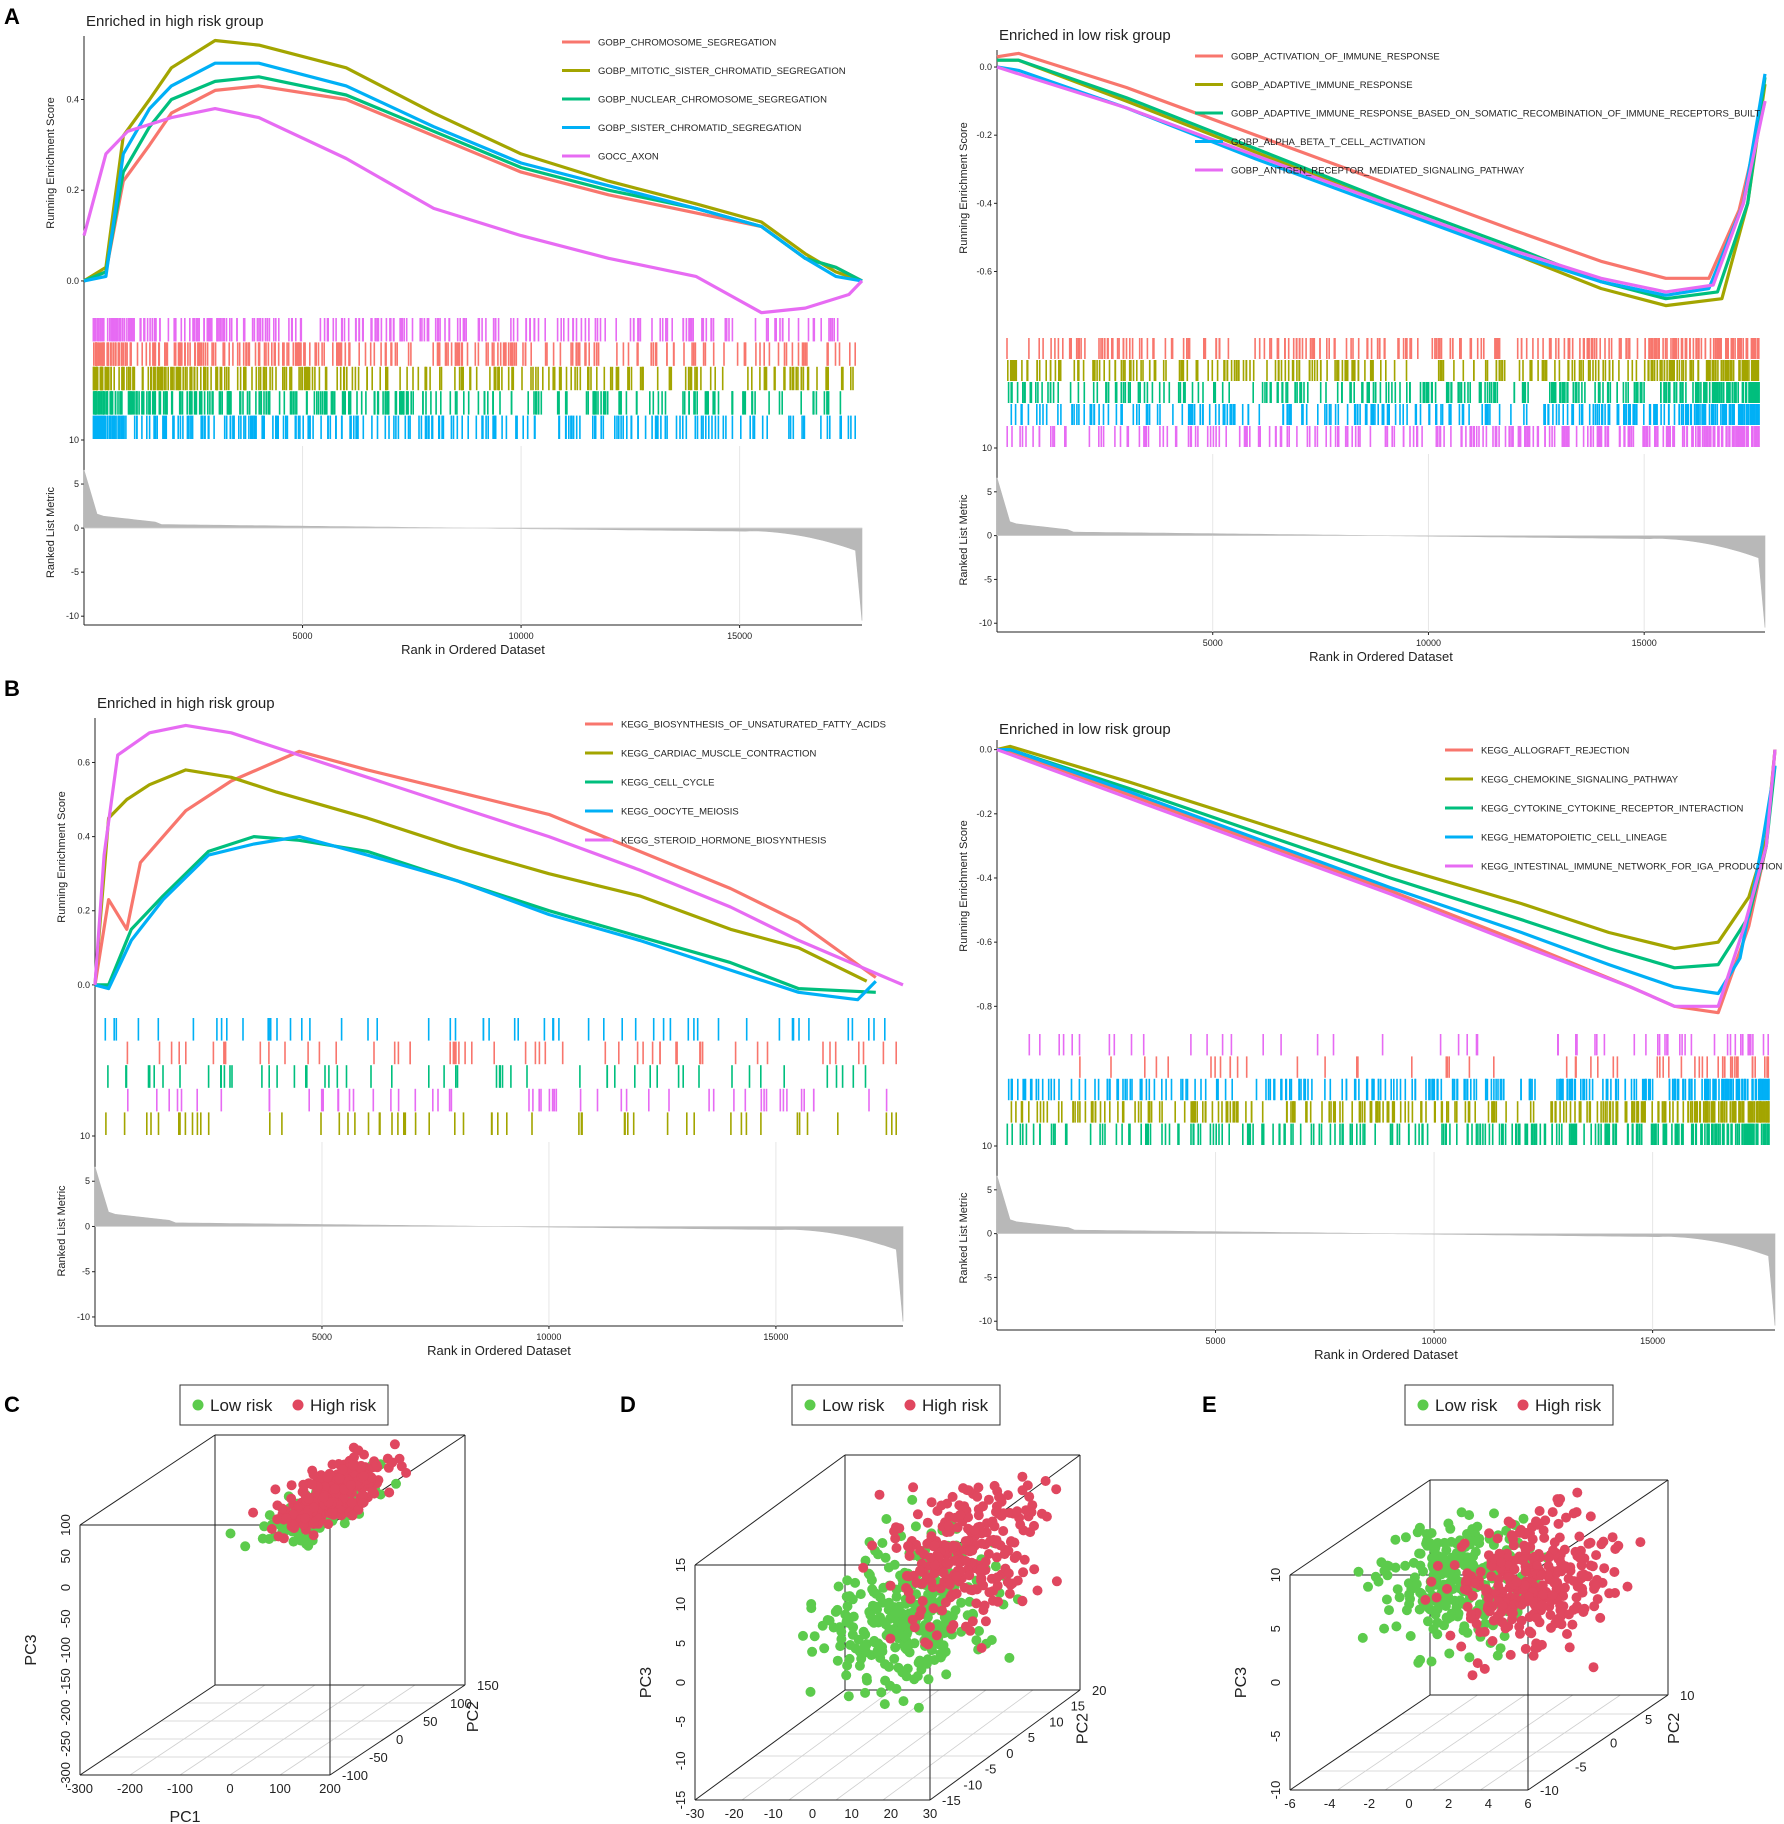 Image resolution: width=1784 pixels, height=1824 pixels. Describe the element at coordinates (680, 812) in the screenshot. I see `legend-label: KEGG_OOCYTE_MEIOSIS` at that location.